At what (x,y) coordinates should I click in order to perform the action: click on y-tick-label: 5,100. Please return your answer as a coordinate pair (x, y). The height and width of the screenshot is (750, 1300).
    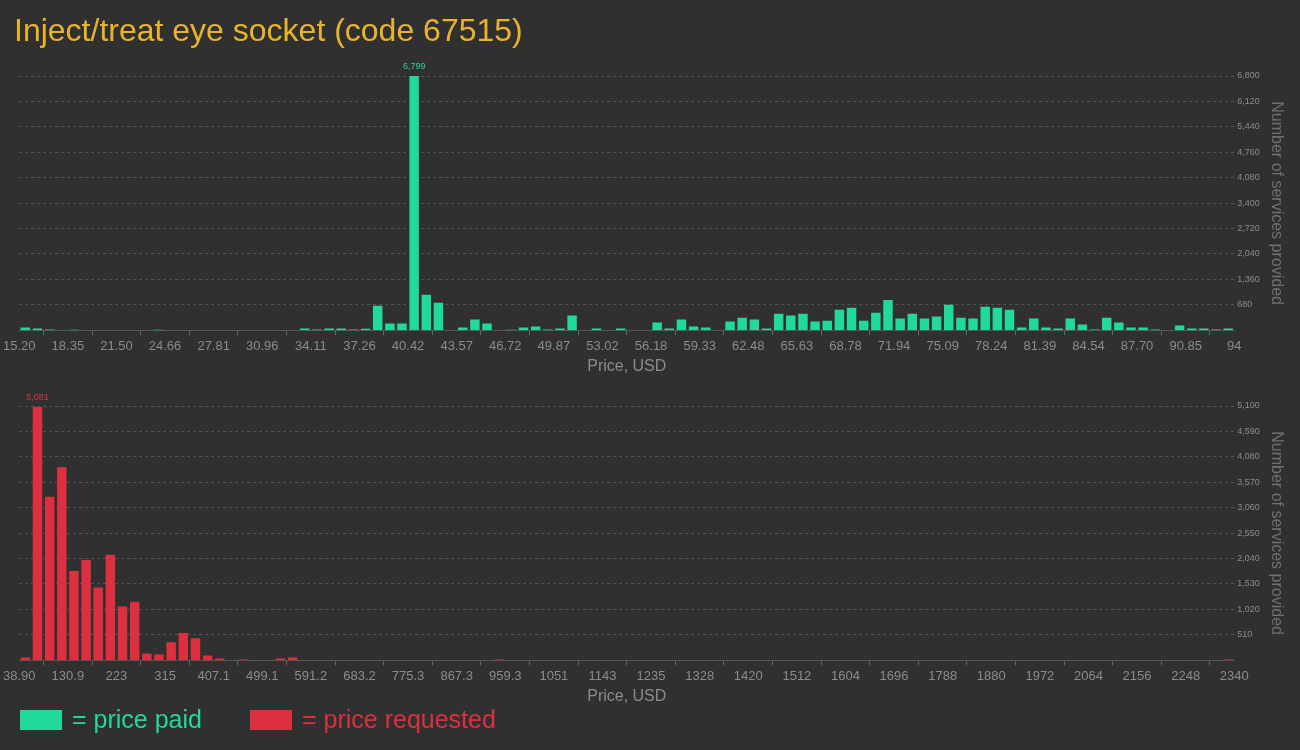
    Looking at the image, I should click on (1248, 405).